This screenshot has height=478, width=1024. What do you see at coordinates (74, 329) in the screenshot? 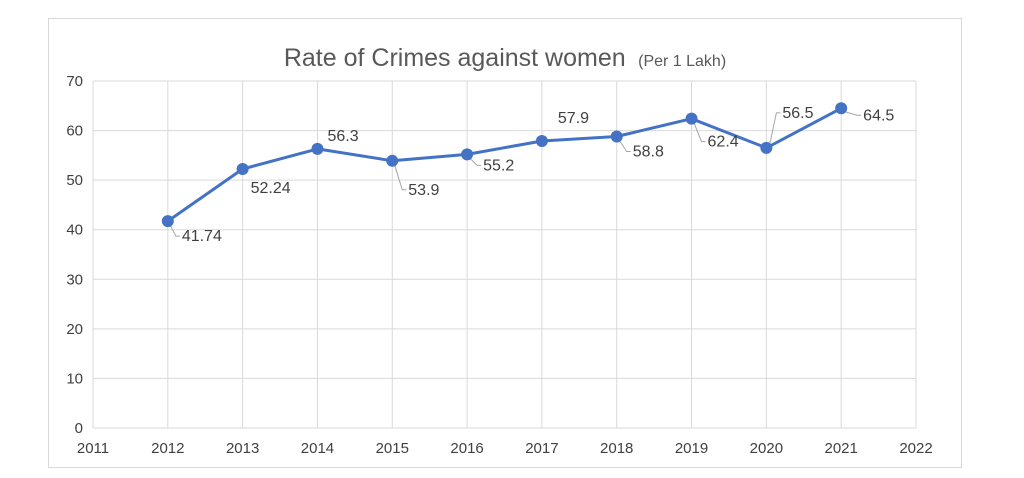
I see `y-tick-label: 20` at bounding box center [74, 329].